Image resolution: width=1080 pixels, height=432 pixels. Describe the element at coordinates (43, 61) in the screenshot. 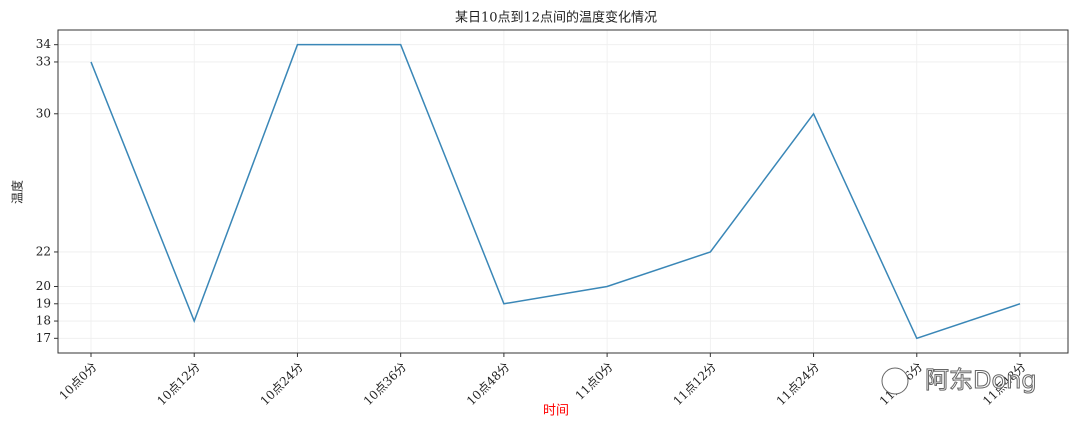

I see `y-tick-label: 33` at that location.